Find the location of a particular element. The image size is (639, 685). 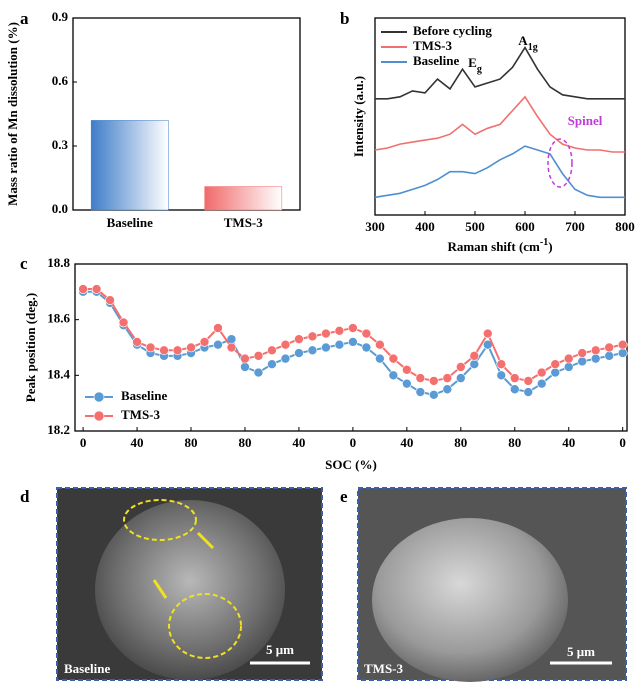

x-tick-label: 400 is located at coordinates (425, 226).